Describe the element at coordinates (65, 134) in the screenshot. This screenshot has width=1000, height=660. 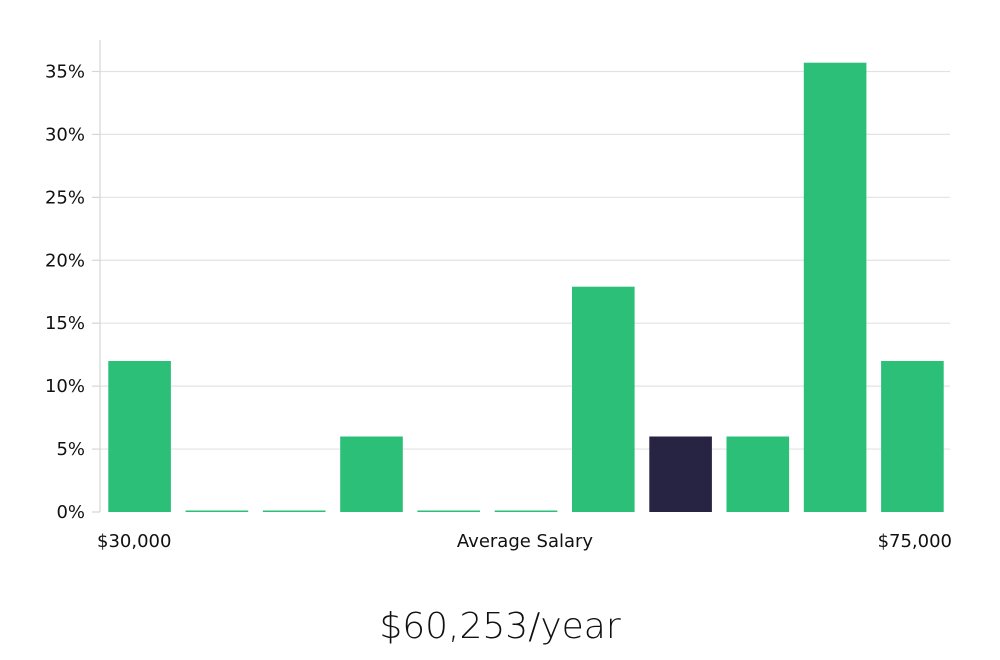
I see `y-tick-label: 30%` at that location.